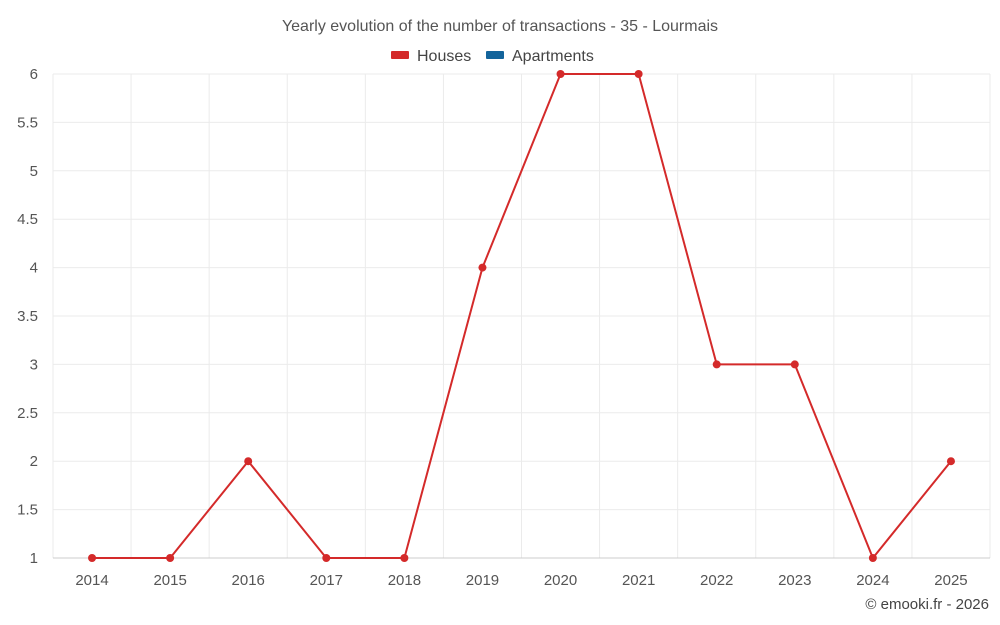 The width and height of the screenshot is (1000, 625). Describe the element at coordinates (927, 604) in the screenshot. I see `credit-text: © emooki.fr - 2026` at that location.